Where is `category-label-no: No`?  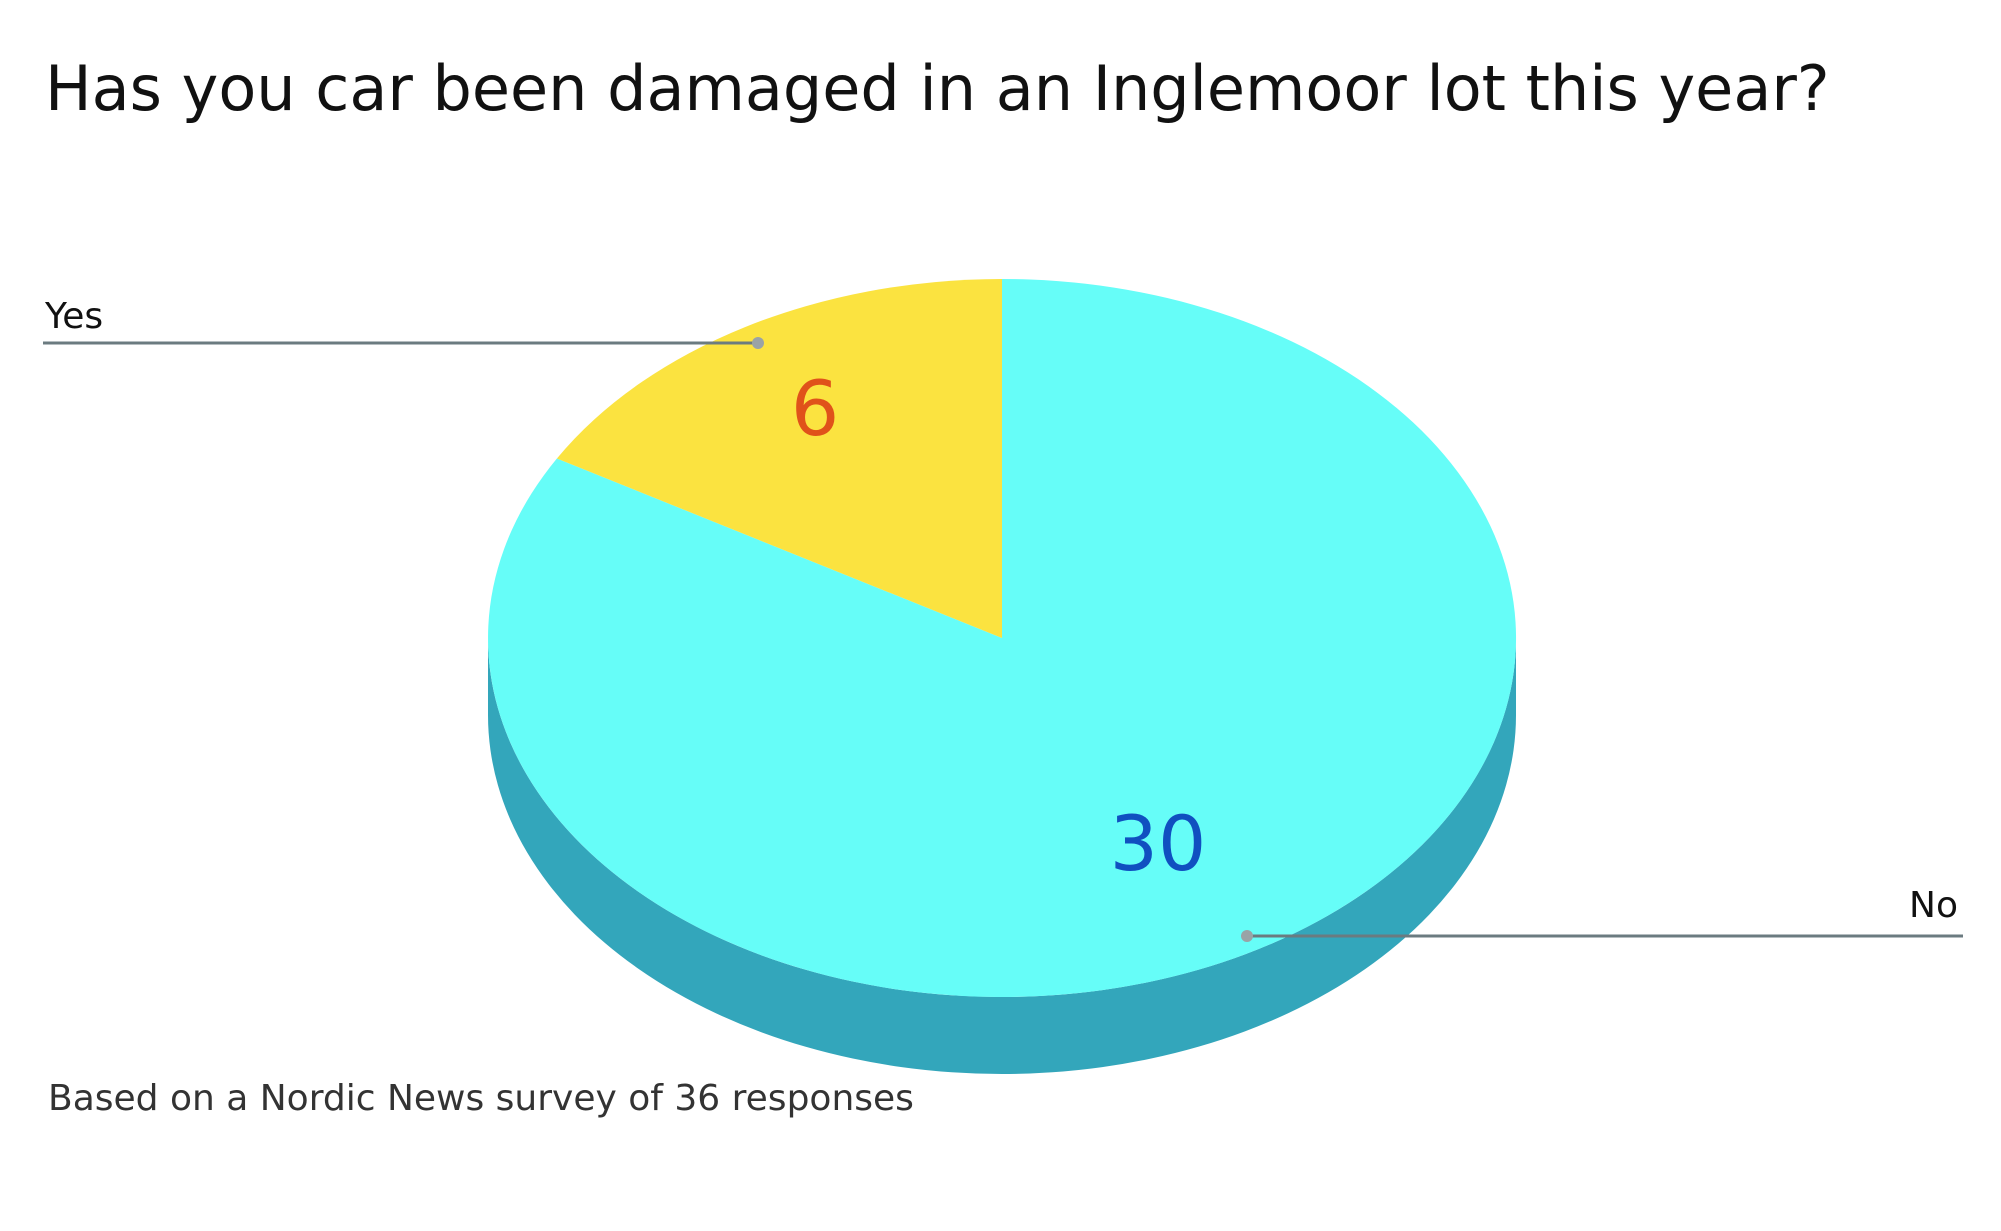 category-label-no: No is located at coordinates (1933, 905).